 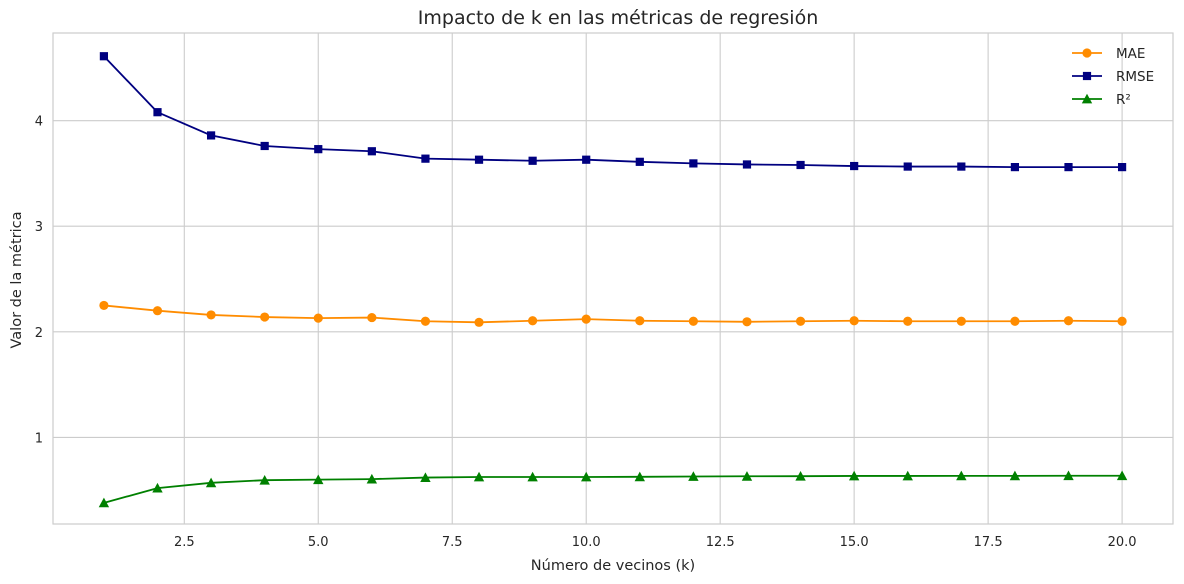 I want to click on series-line-r, so click(x=613, y=489).